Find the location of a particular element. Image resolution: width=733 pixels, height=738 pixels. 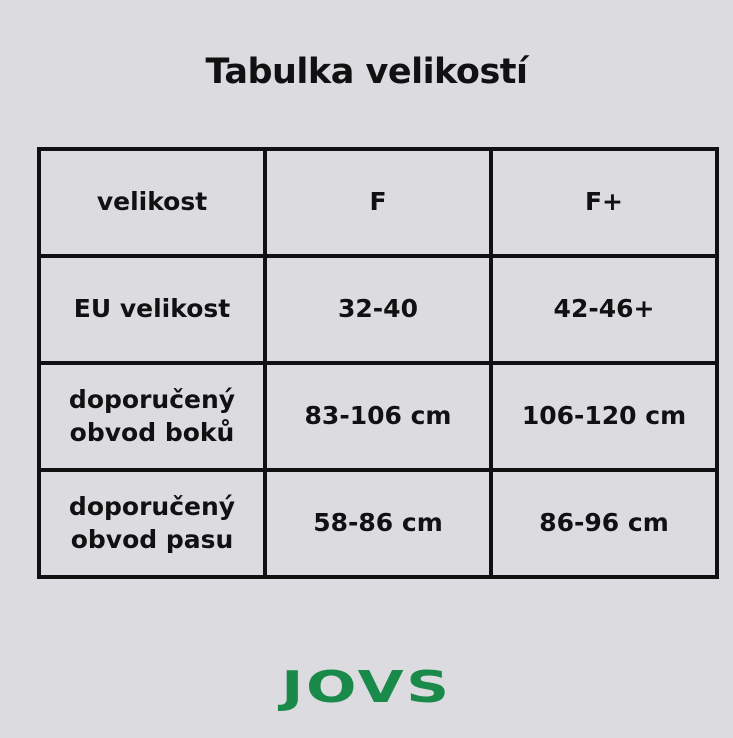

table-row: velikost F F+ is located at coordinates (378, 202).